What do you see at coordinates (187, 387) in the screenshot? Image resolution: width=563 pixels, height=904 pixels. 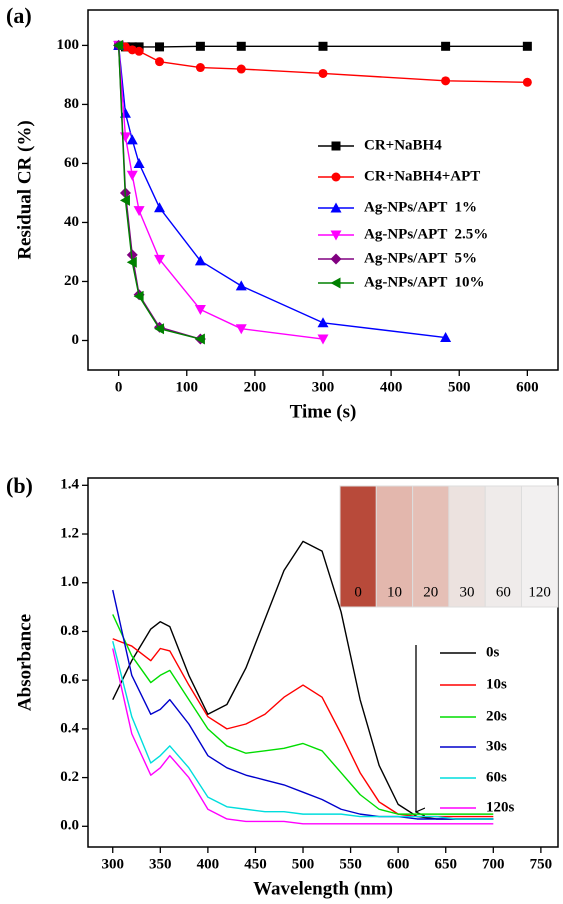 I see `x-tick-label: 100` at bounding box center [187, 387].